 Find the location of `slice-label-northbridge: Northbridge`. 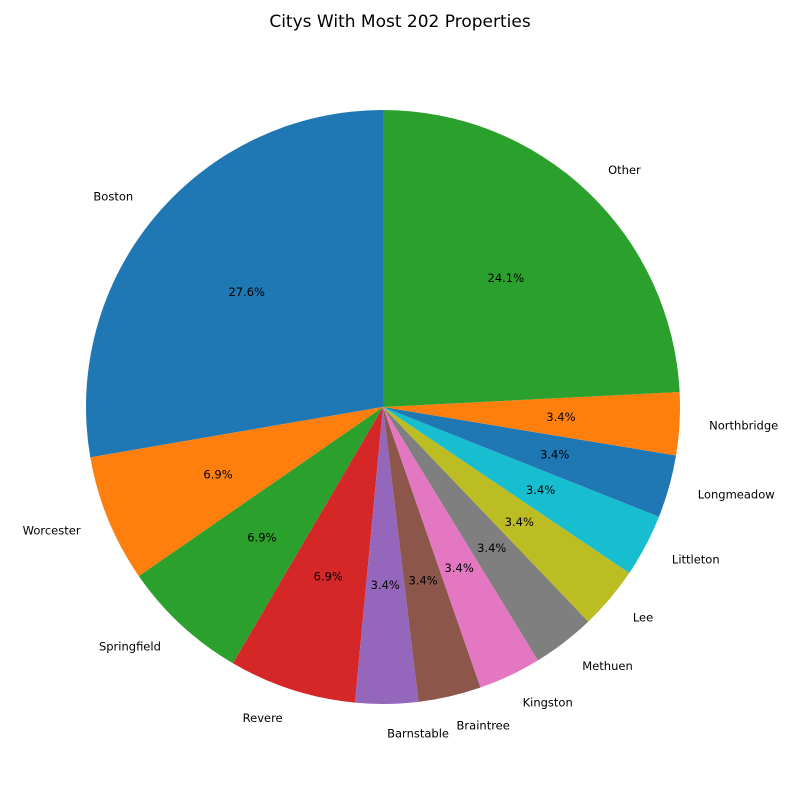

slice-label-northbridge: Northbridge is located at coordinates (743, 426).